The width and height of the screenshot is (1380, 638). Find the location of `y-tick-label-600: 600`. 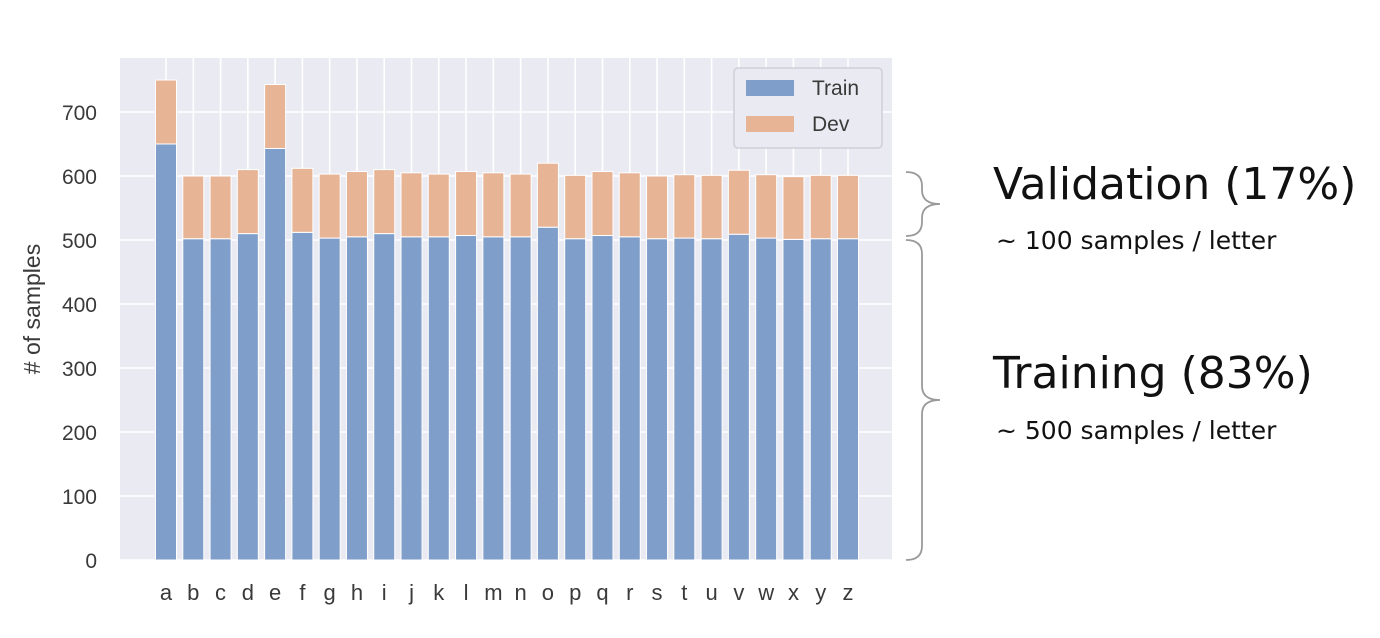

y-tick-label-600: 600 is located at coordinates (79, 177).